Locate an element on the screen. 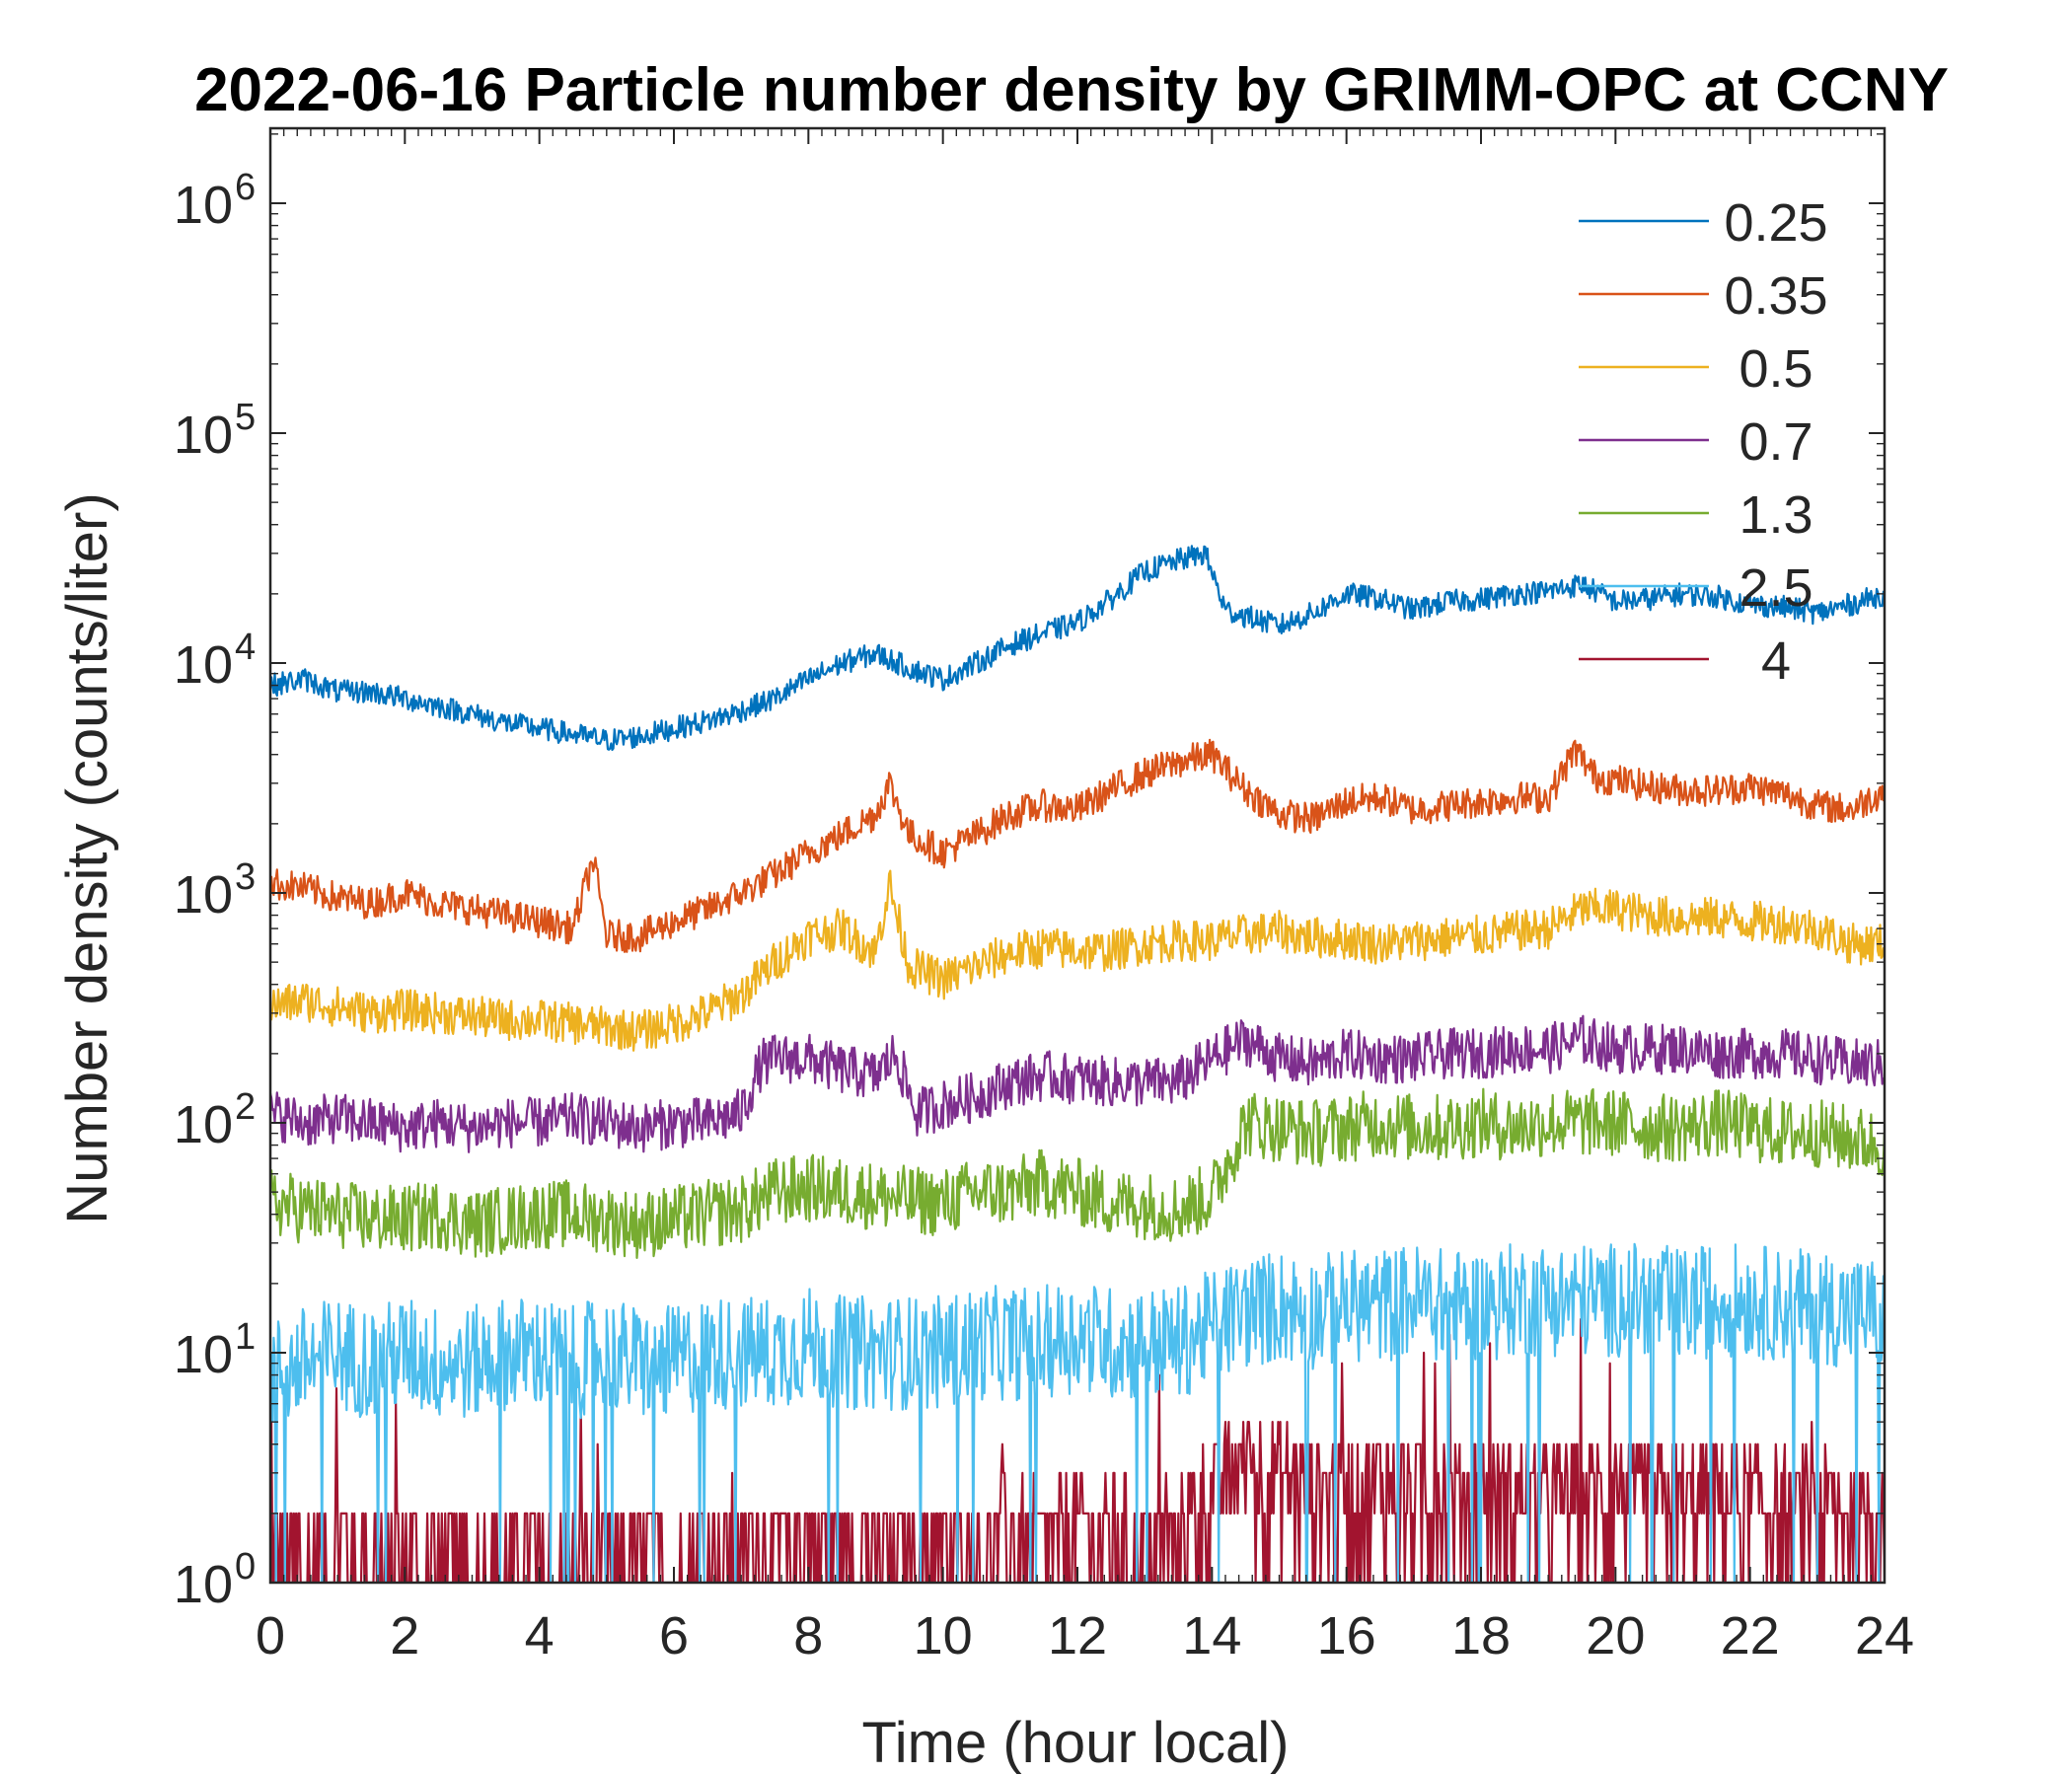 This screenshot has width=2072, height=1776. legend-label: 2.5 is located at coordinates (1776, 588).